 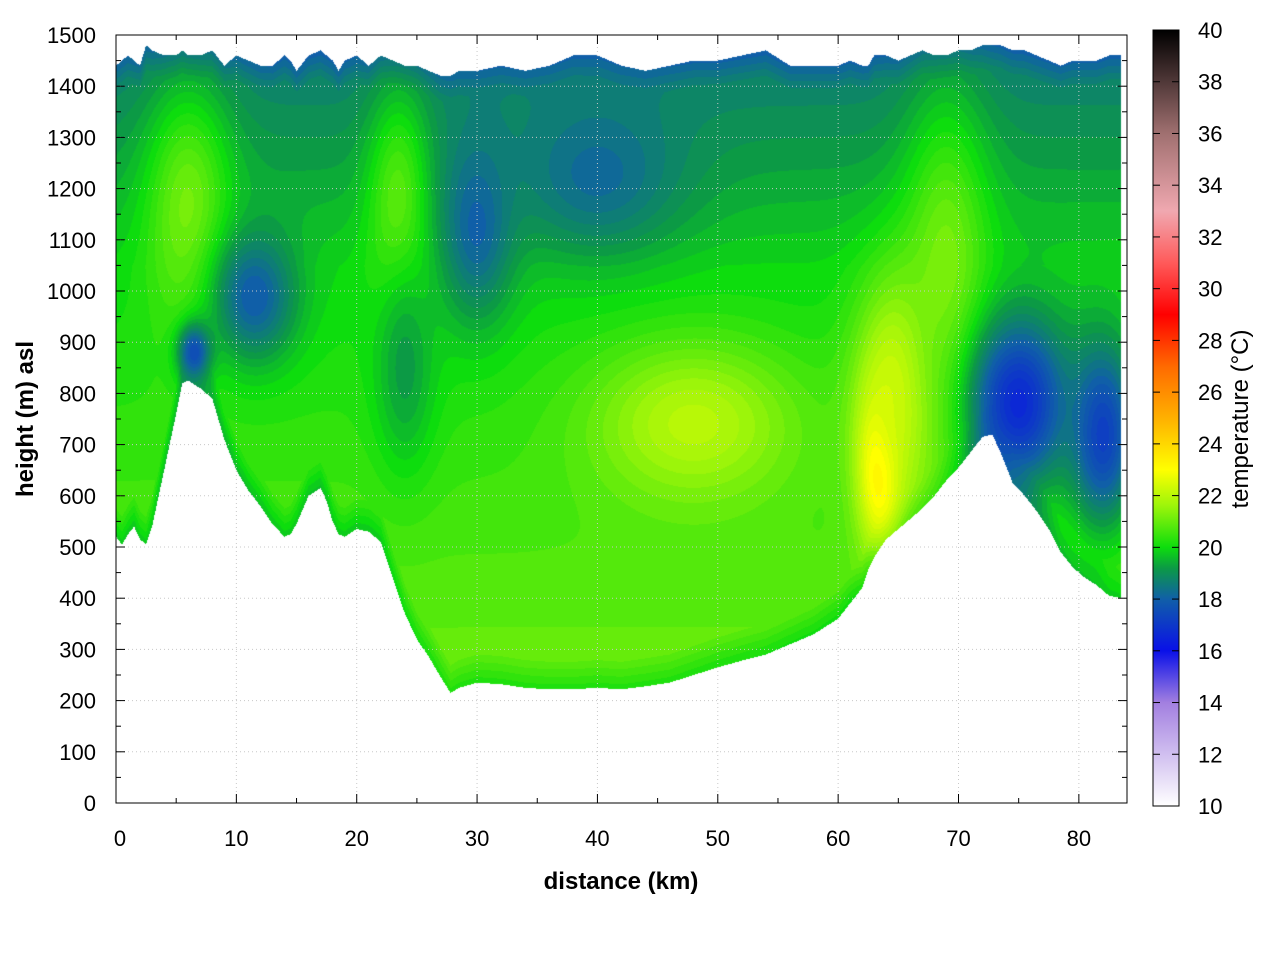 What do you see at coordinates (1240, 419) in the screenshot?
I see `colorbar-title: temperature (°C)` at bounding box center [1240, 419].